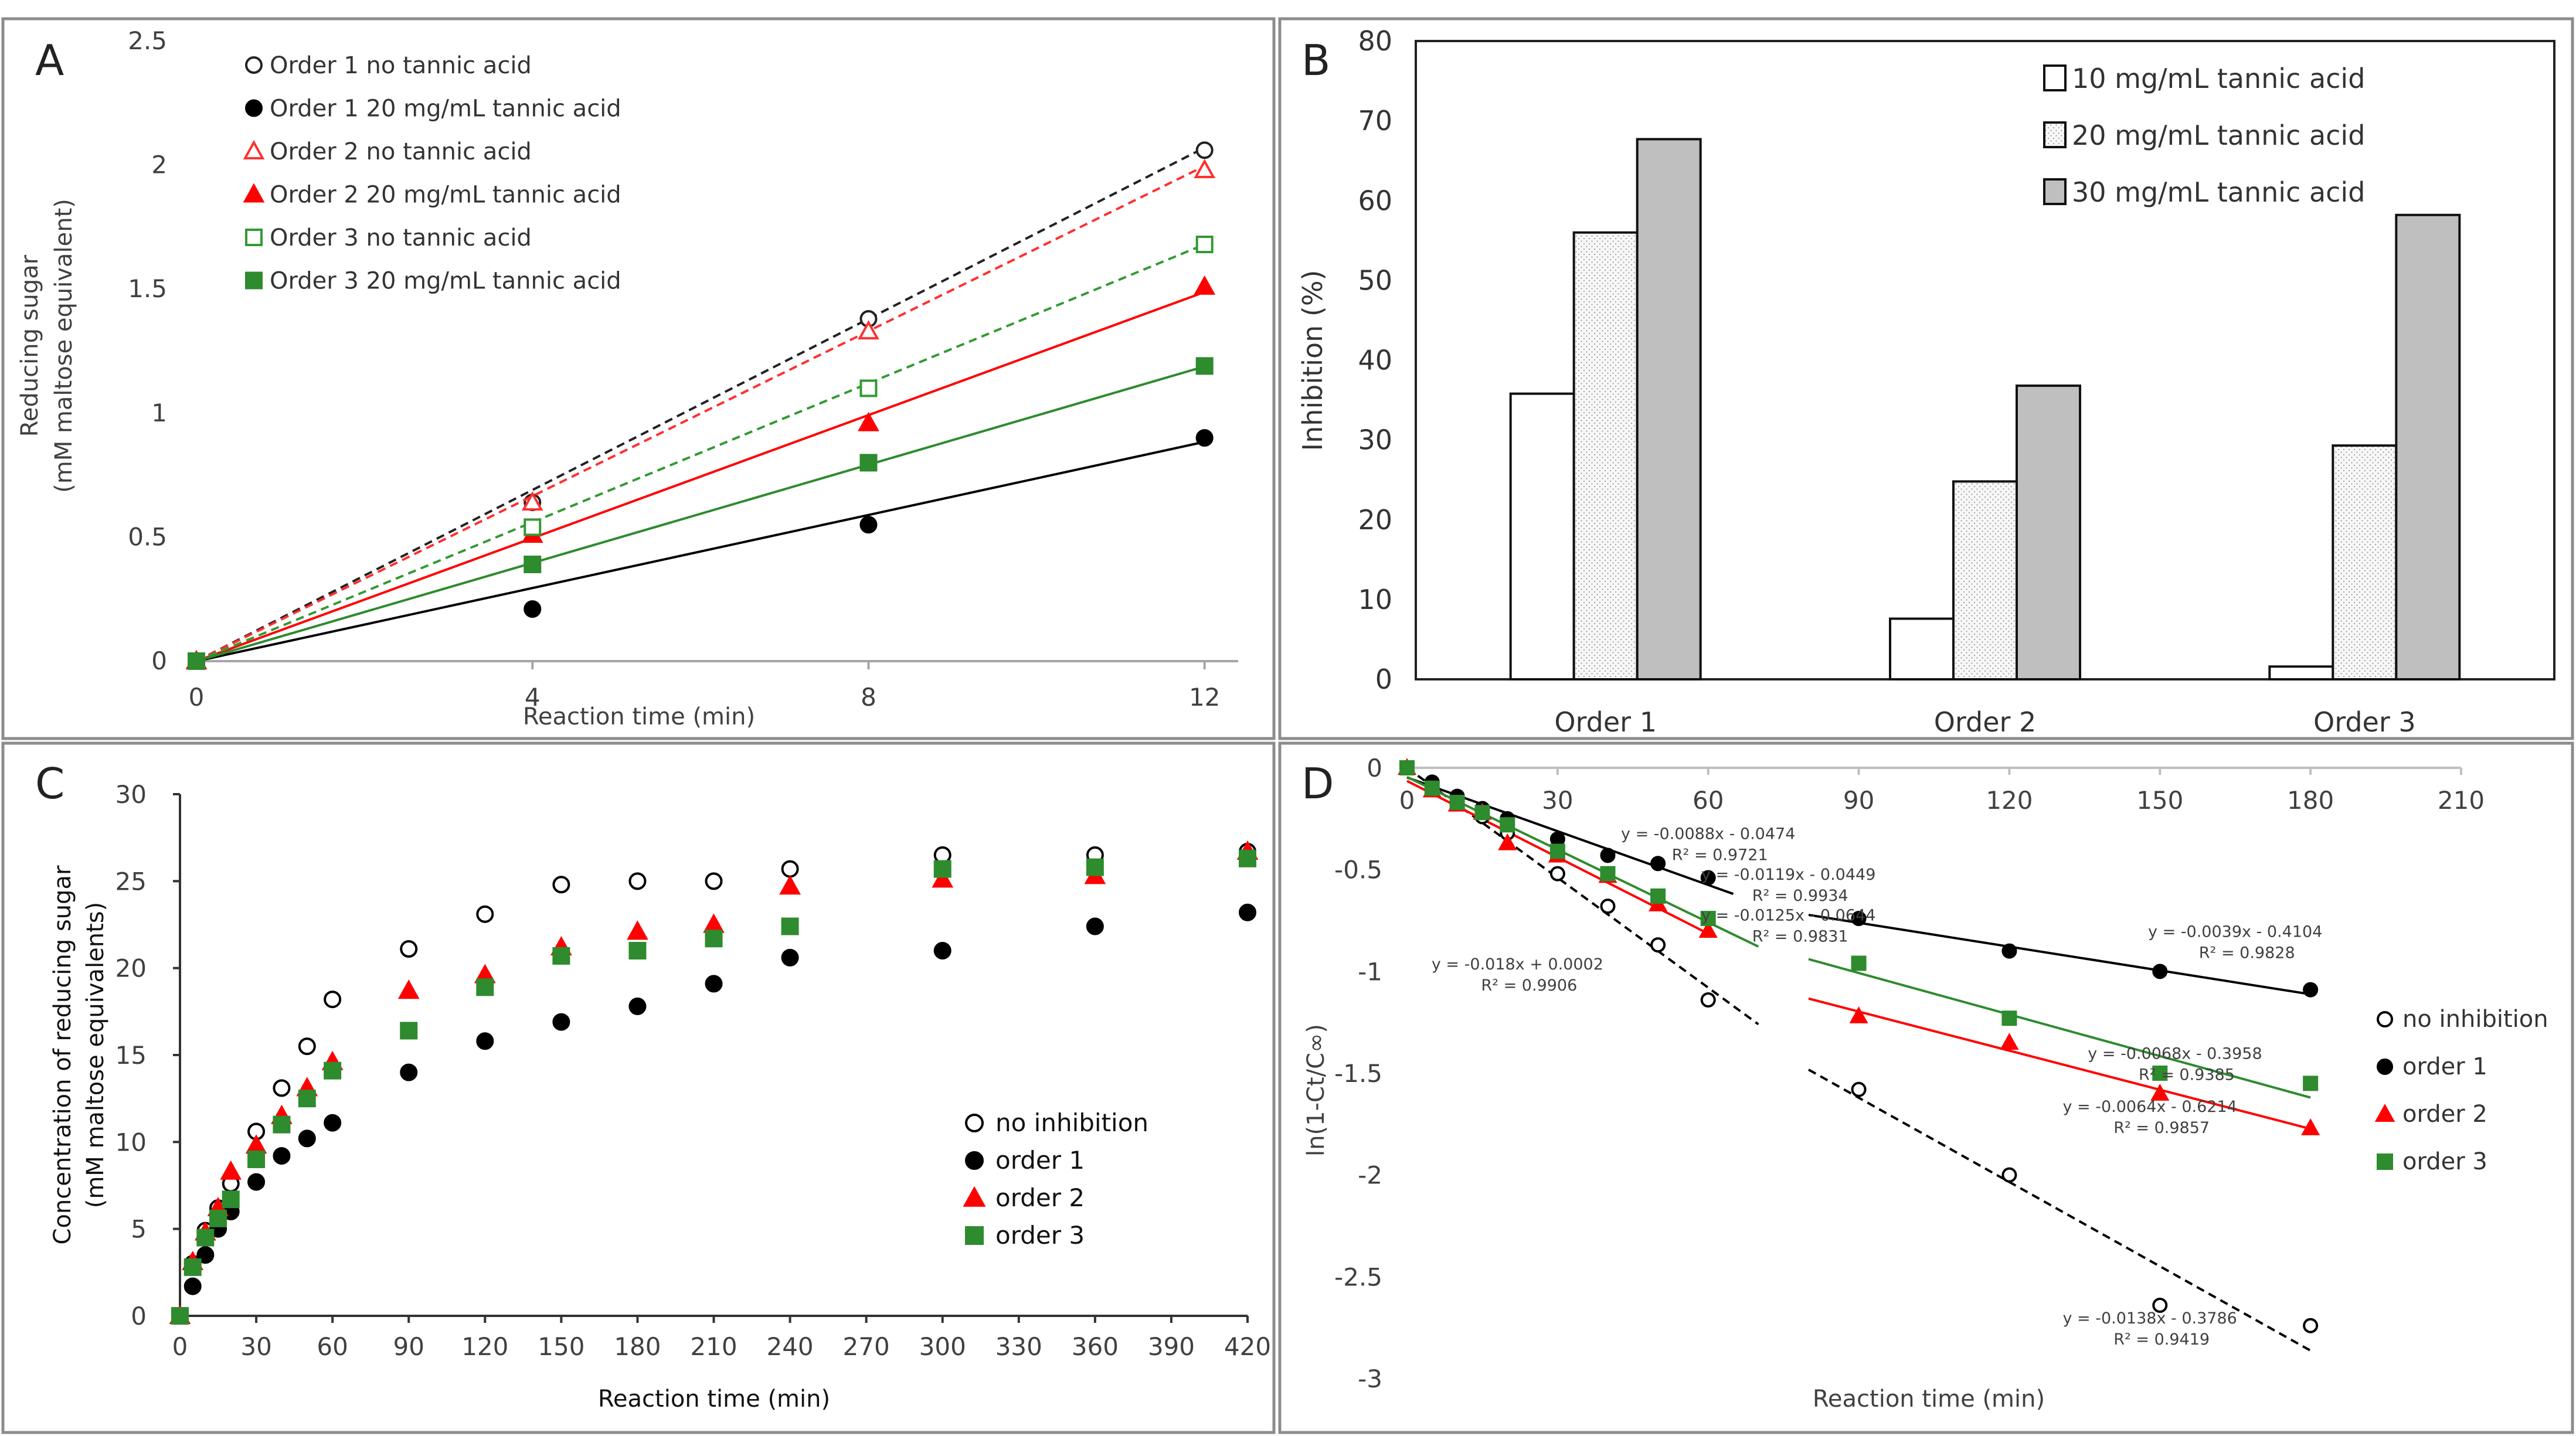 The width and height of the screenshot is (2576, 1436). Describe the element at coordinates (1374, 768) in the screenshot. I see `panel-d-y-tick-label: 0` at that location.